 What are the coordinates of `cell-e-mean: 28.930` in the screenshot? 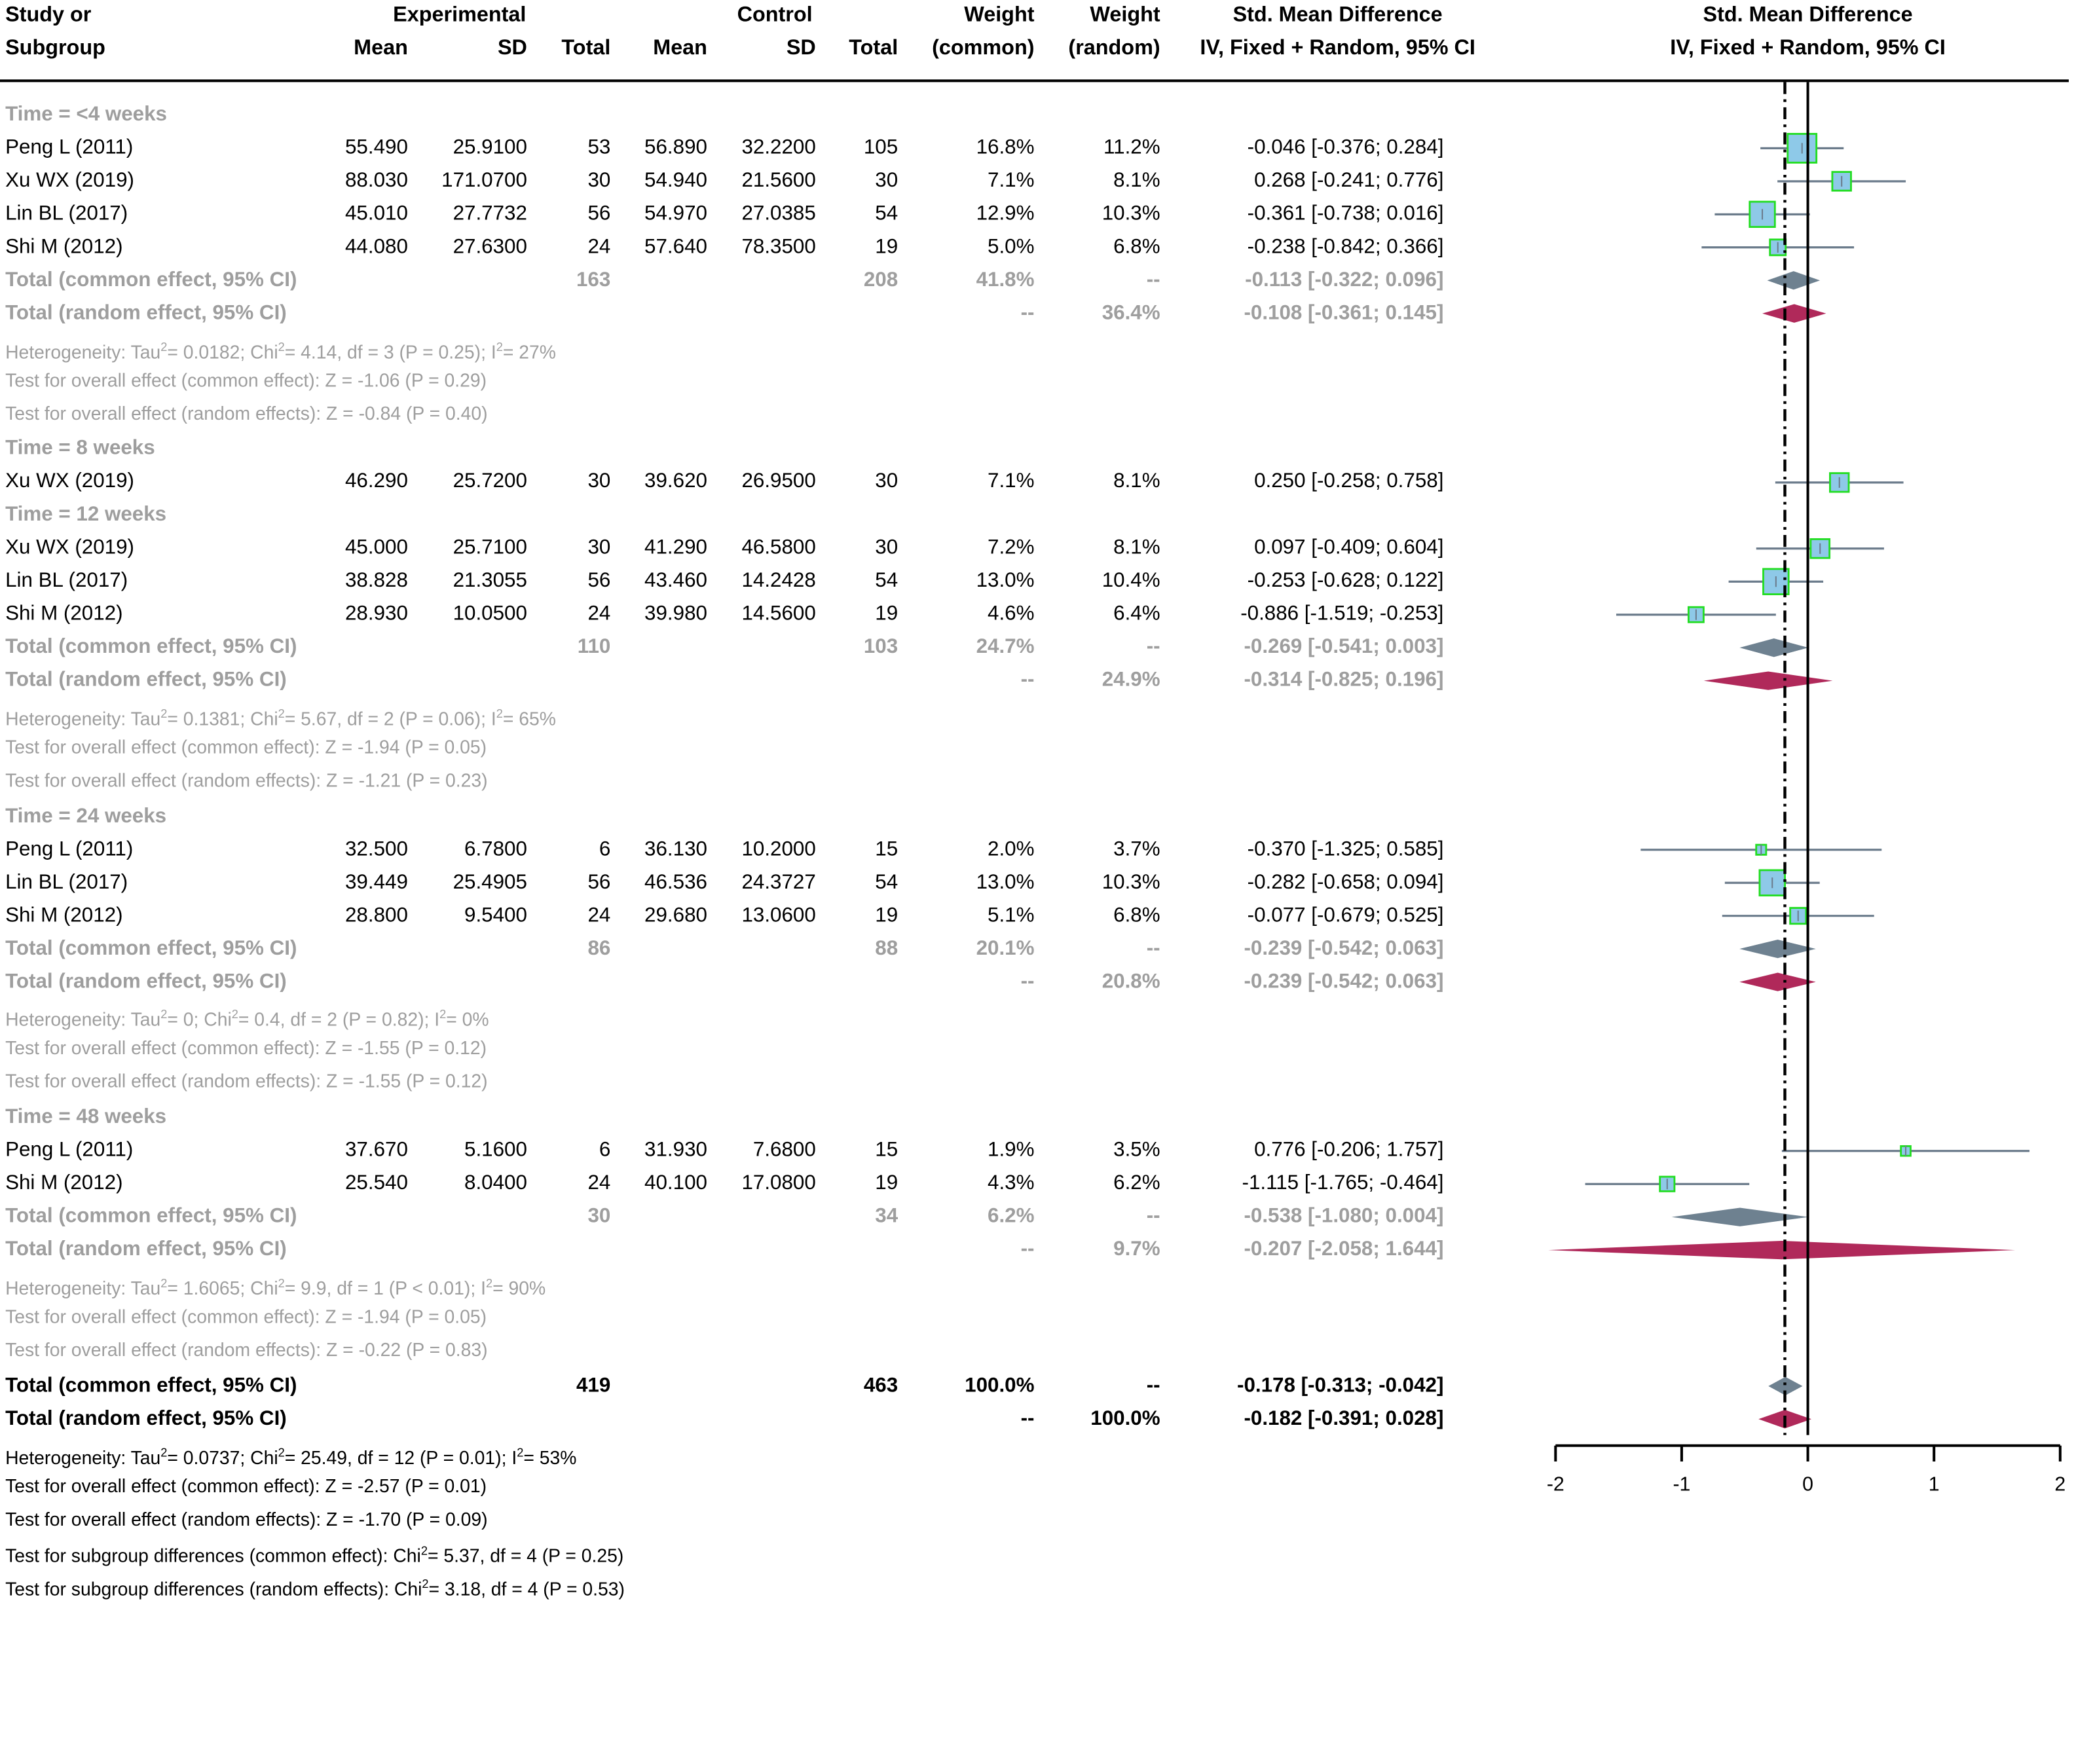 It's located at (376, 614).